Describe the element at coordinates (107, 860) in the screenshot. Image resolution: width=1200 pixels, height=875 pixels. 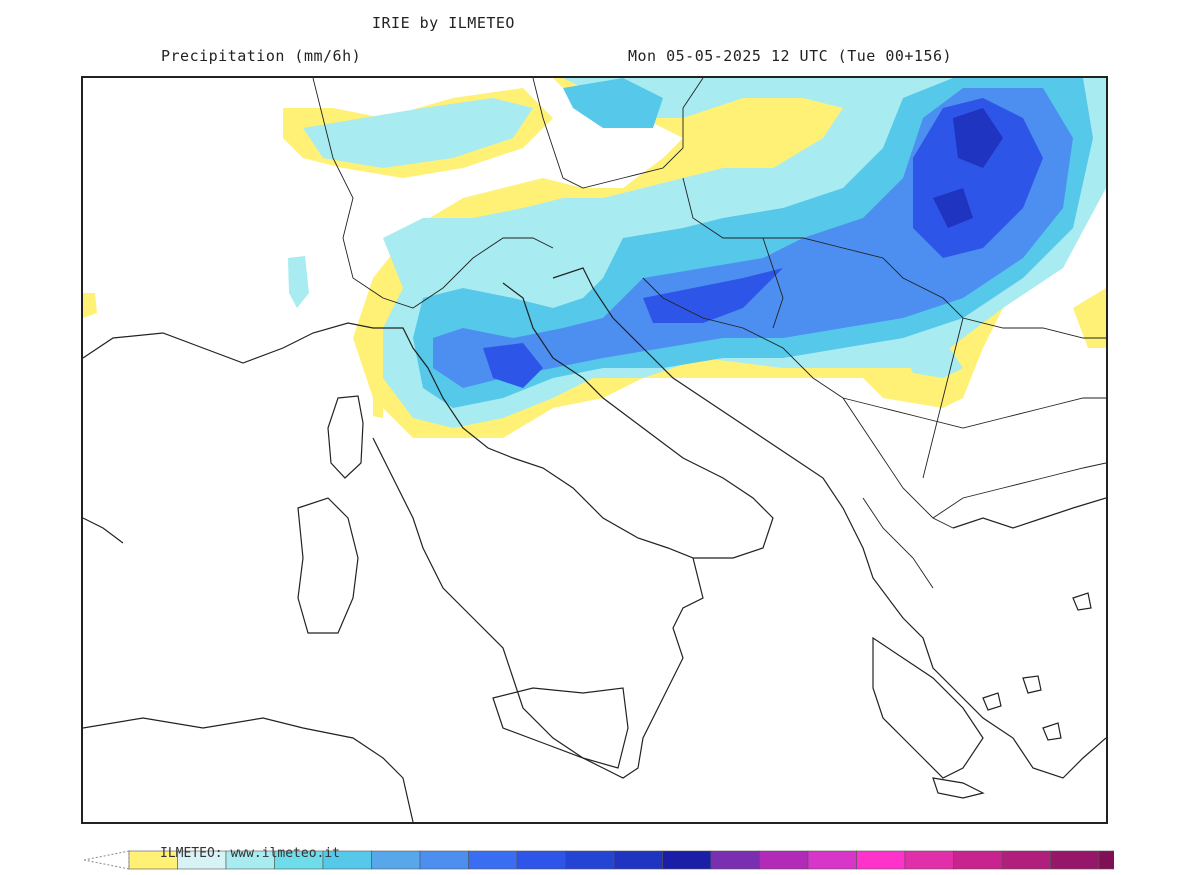
I see `colorbar-min-arrow` at that location.